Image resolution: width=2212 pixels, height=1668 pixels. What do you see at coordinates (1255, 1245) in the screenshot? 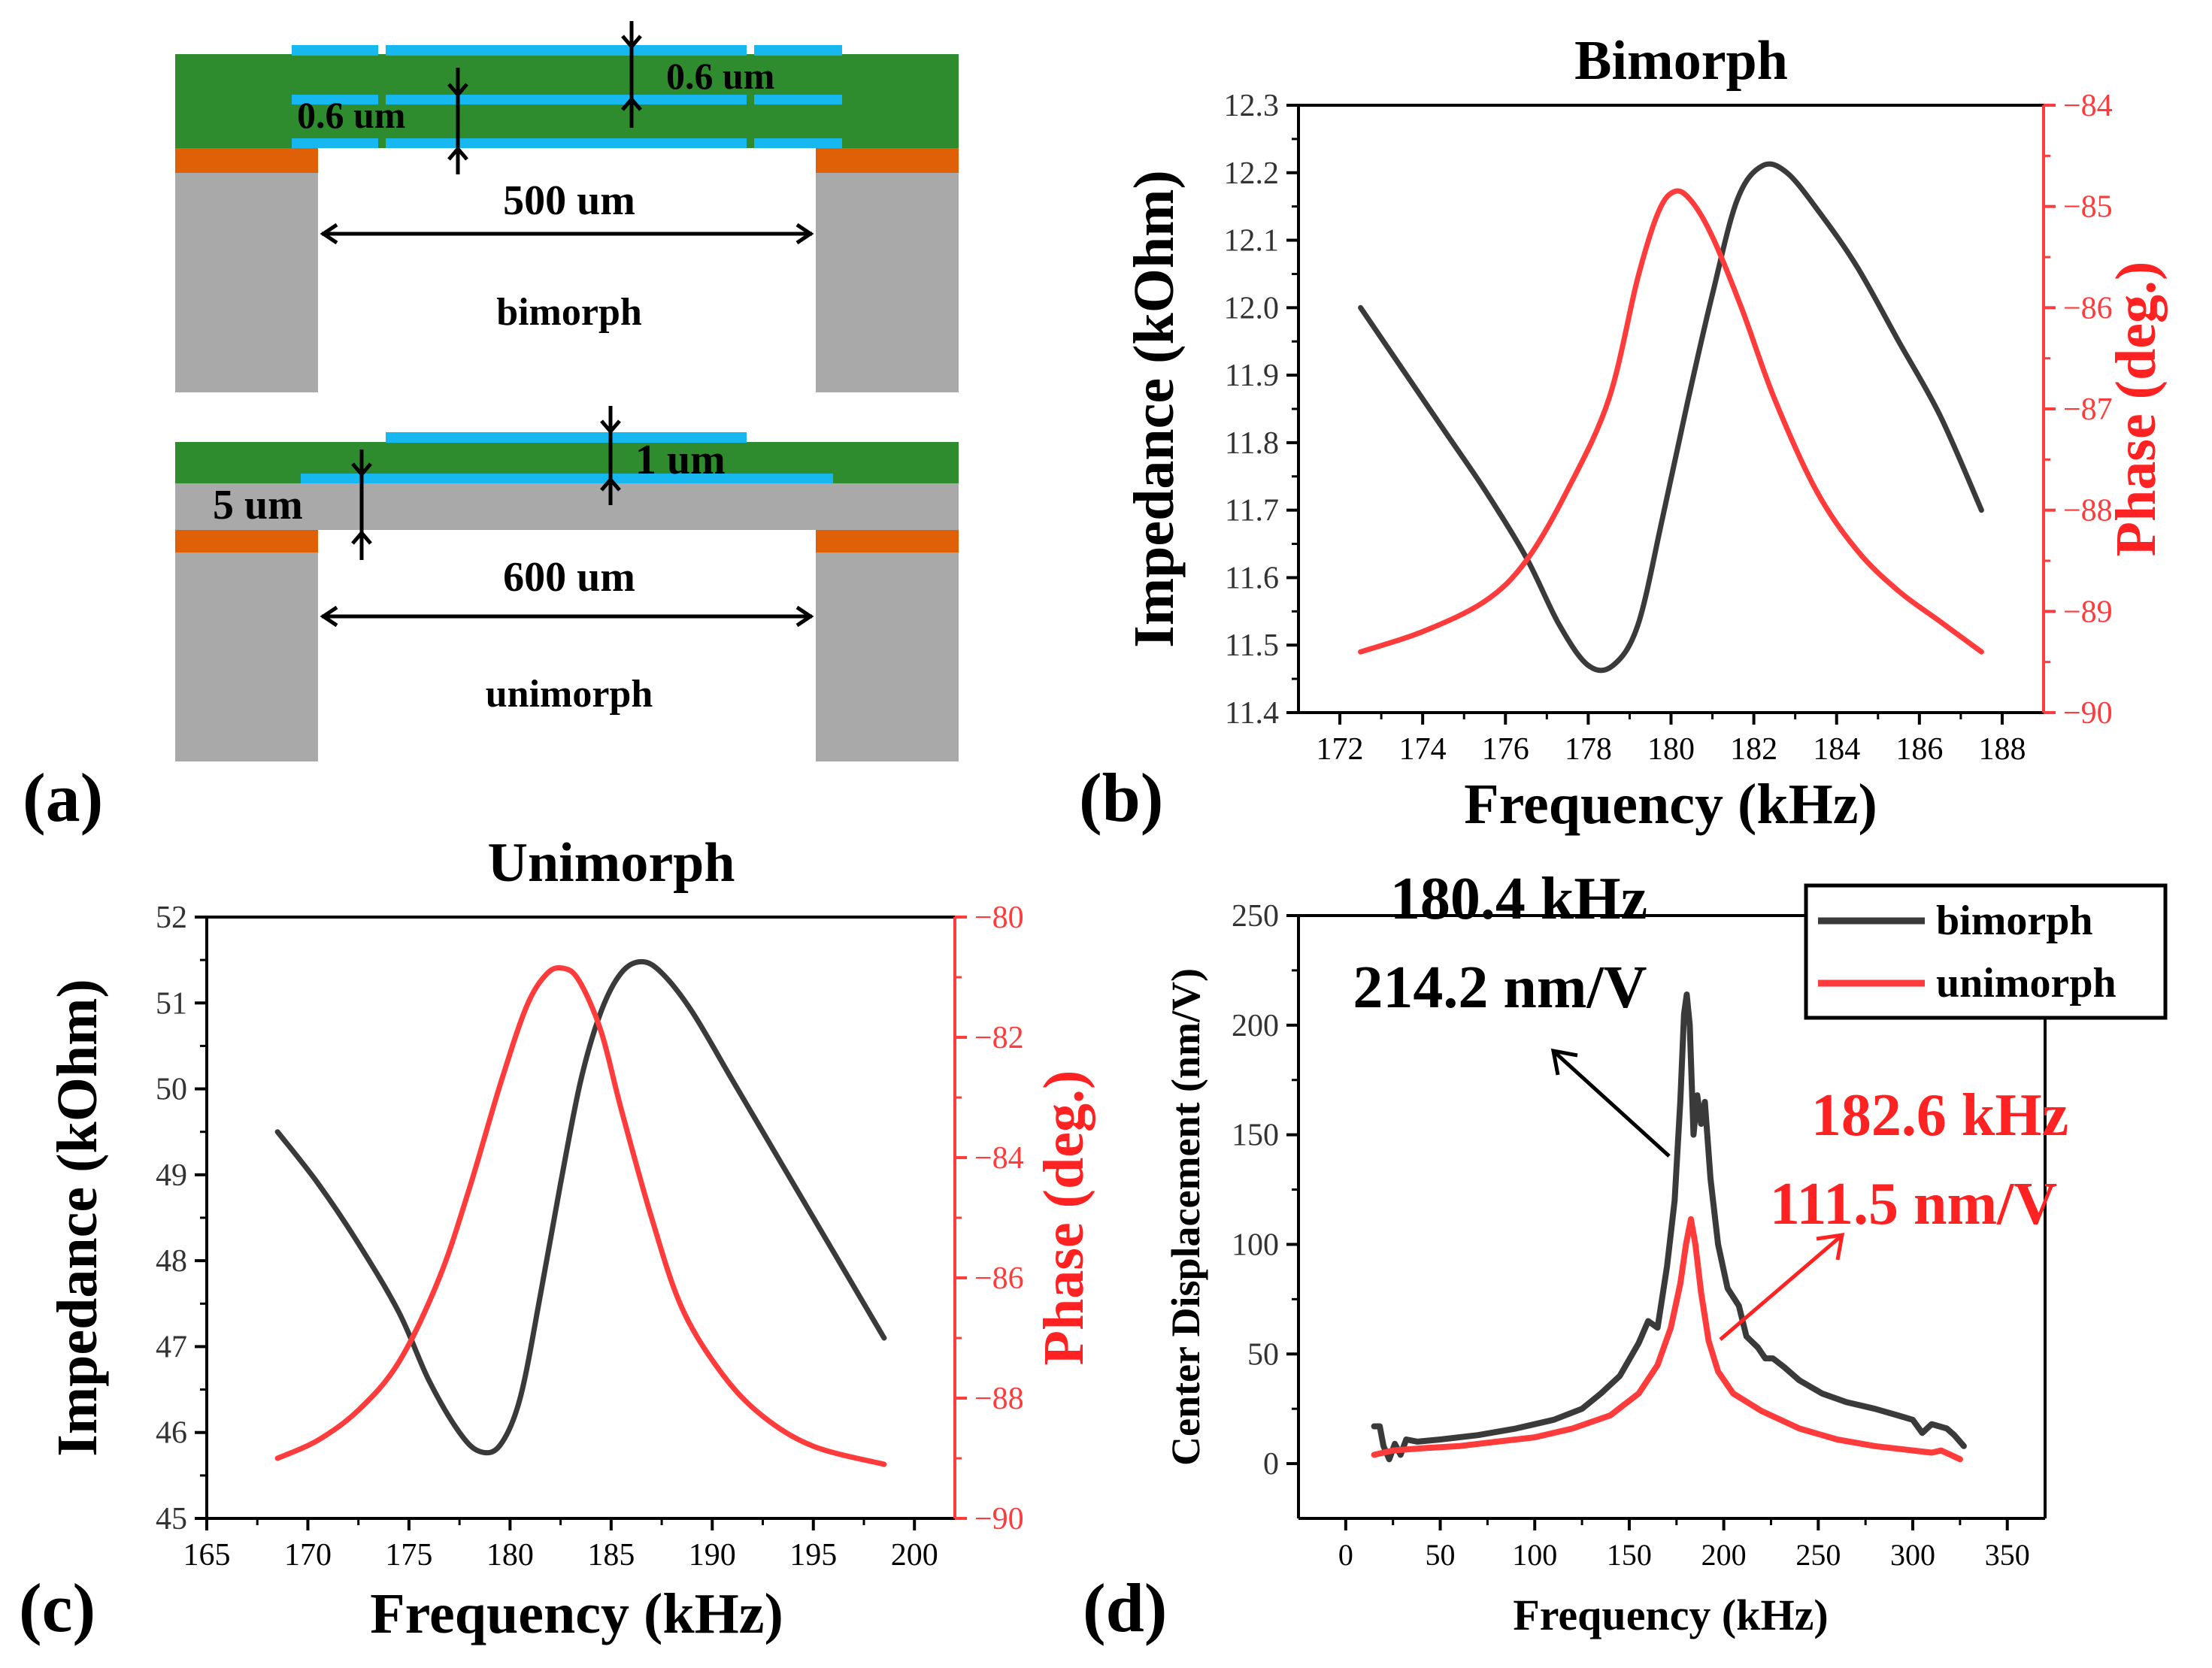
I see `y-tick-label: 100` at bounding box center [1255, 1245].